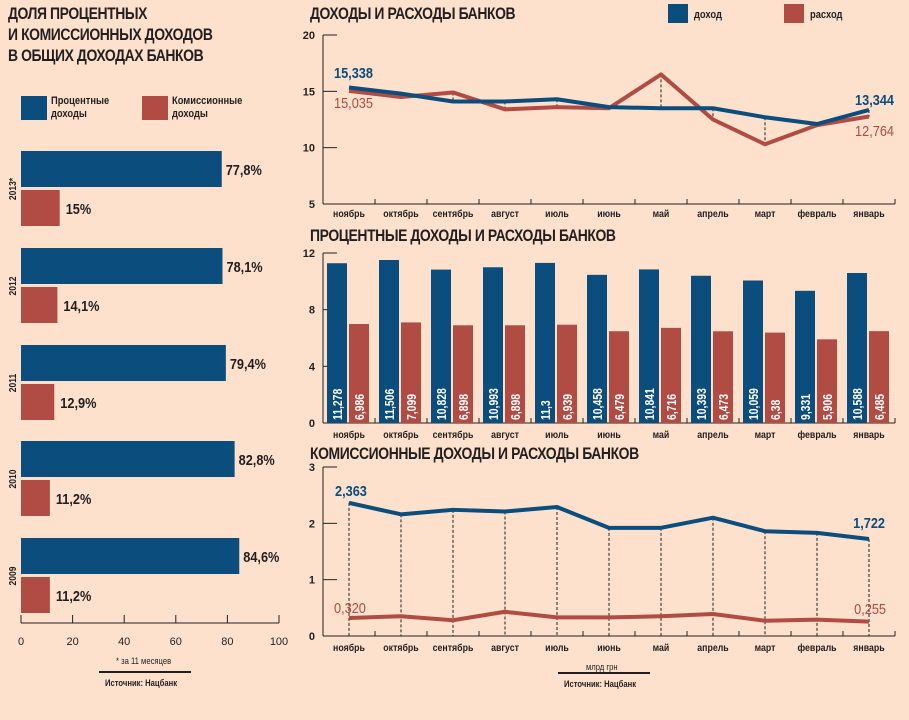  Describe the element at coordinates (474, 453) in the screenshot. I see `commission-chart-title: КОМИССИОННЫЕ ДОХОДЫ И РАСХОДЫ БАНКОВ` at that location.